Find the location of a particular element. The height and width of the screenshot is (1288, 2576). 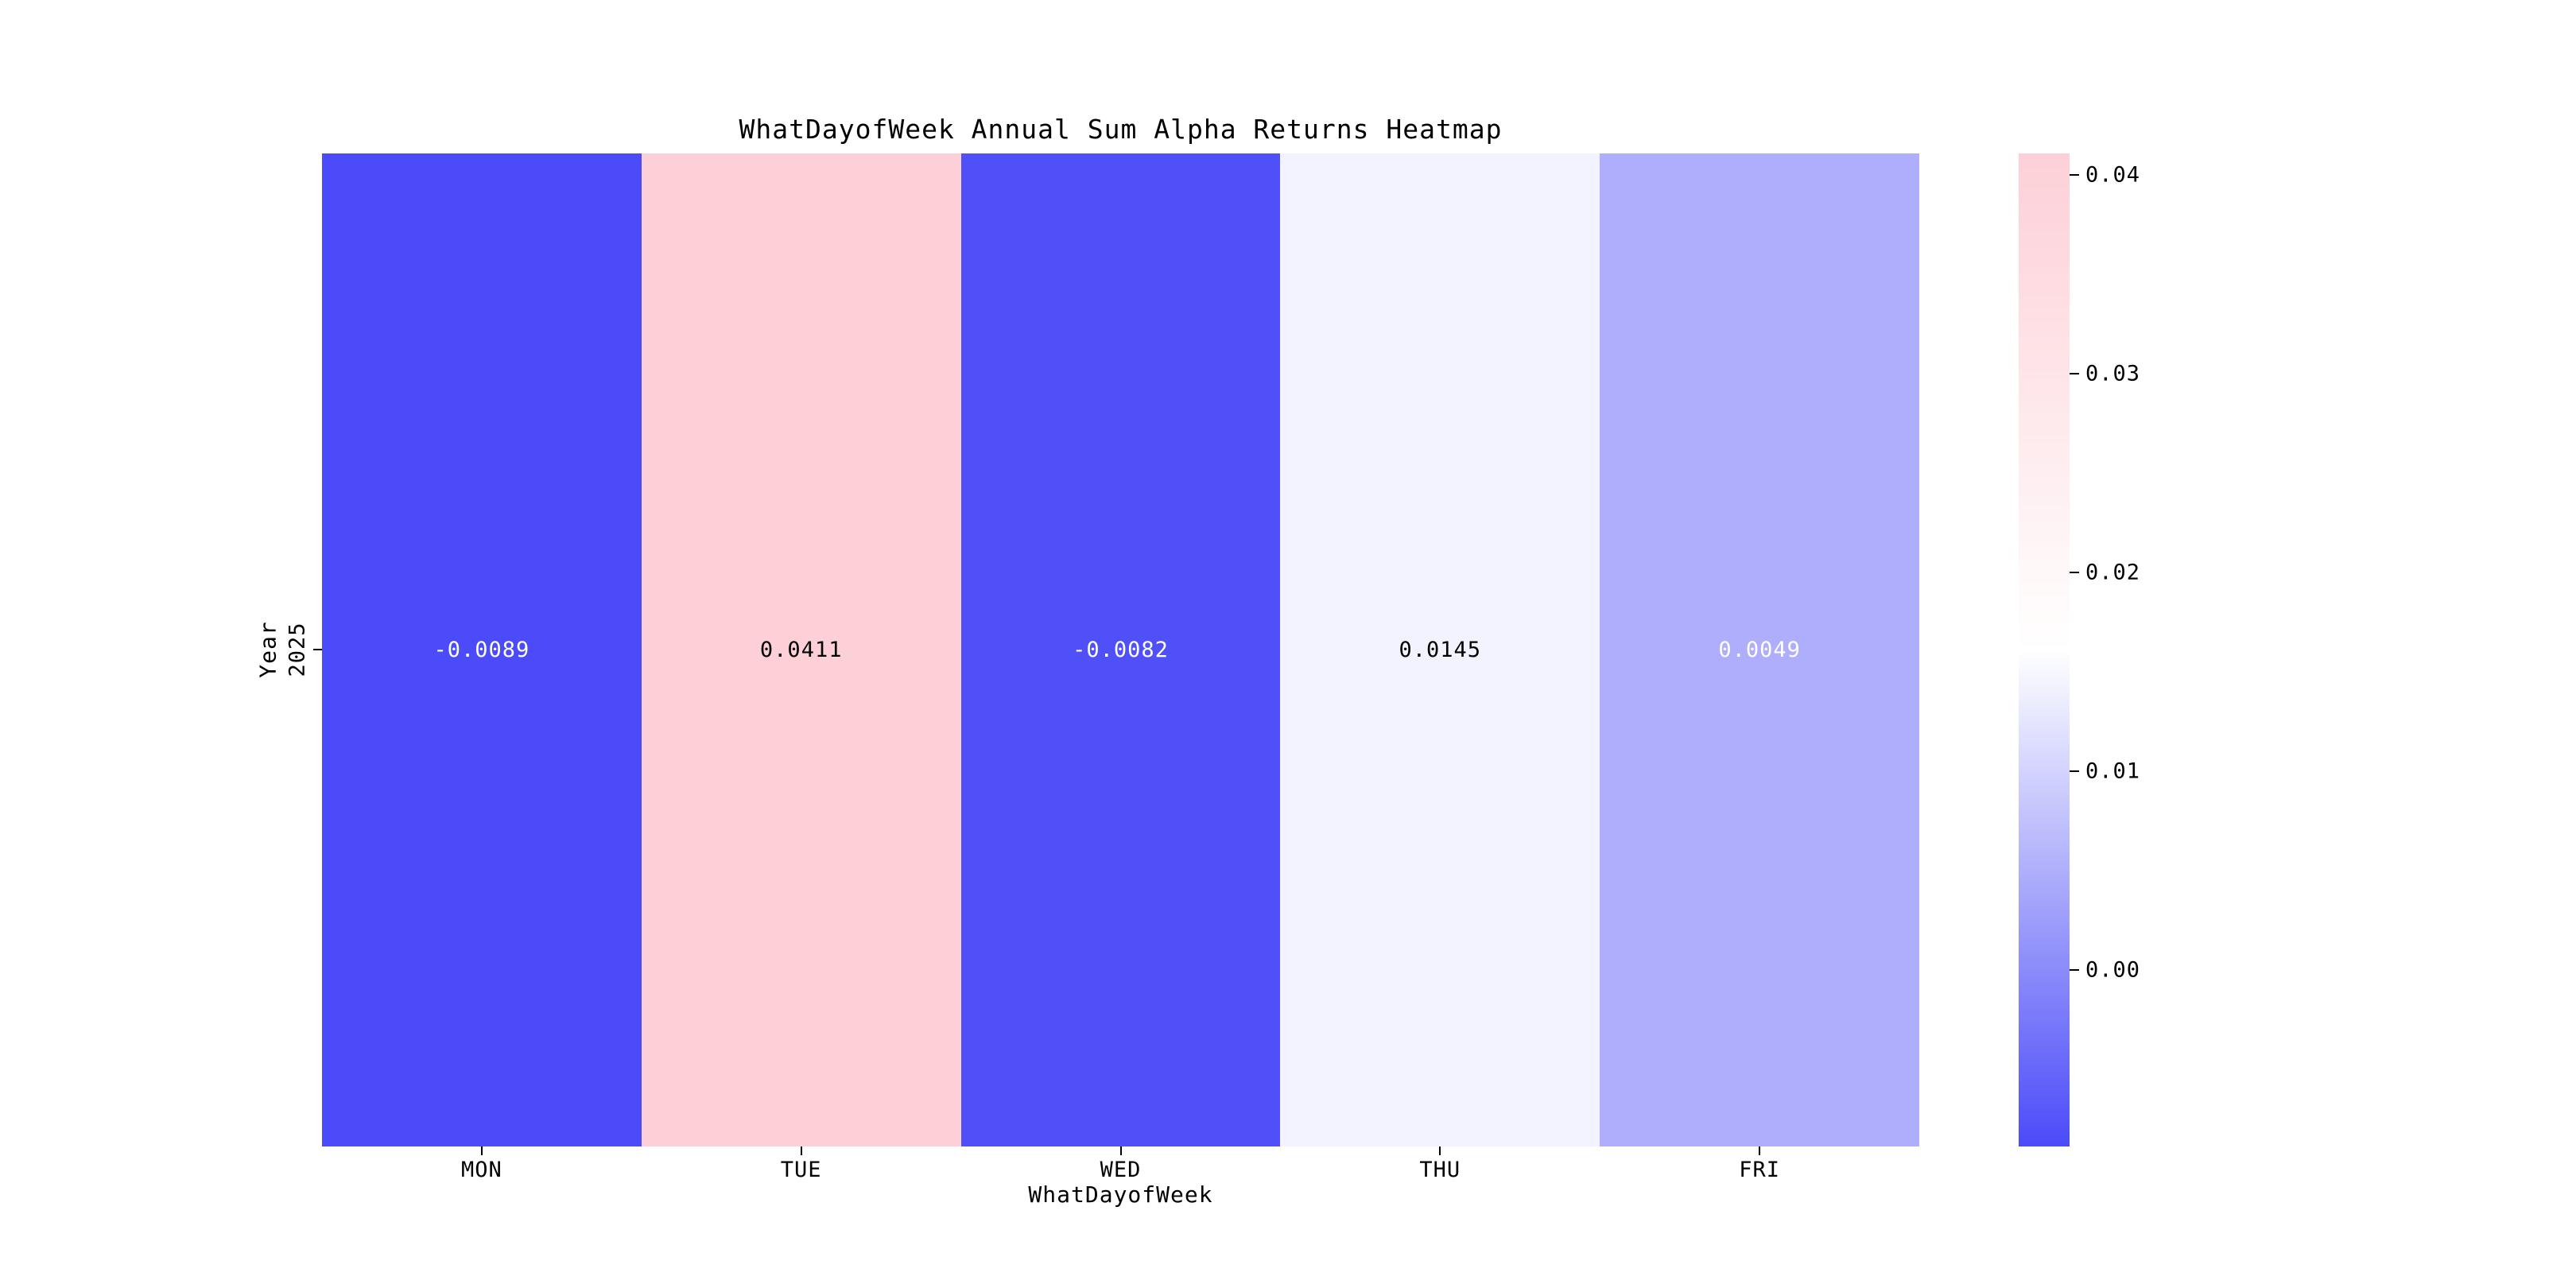

y-tick-label-2025: 2025 is located at coordinates (297, 649).